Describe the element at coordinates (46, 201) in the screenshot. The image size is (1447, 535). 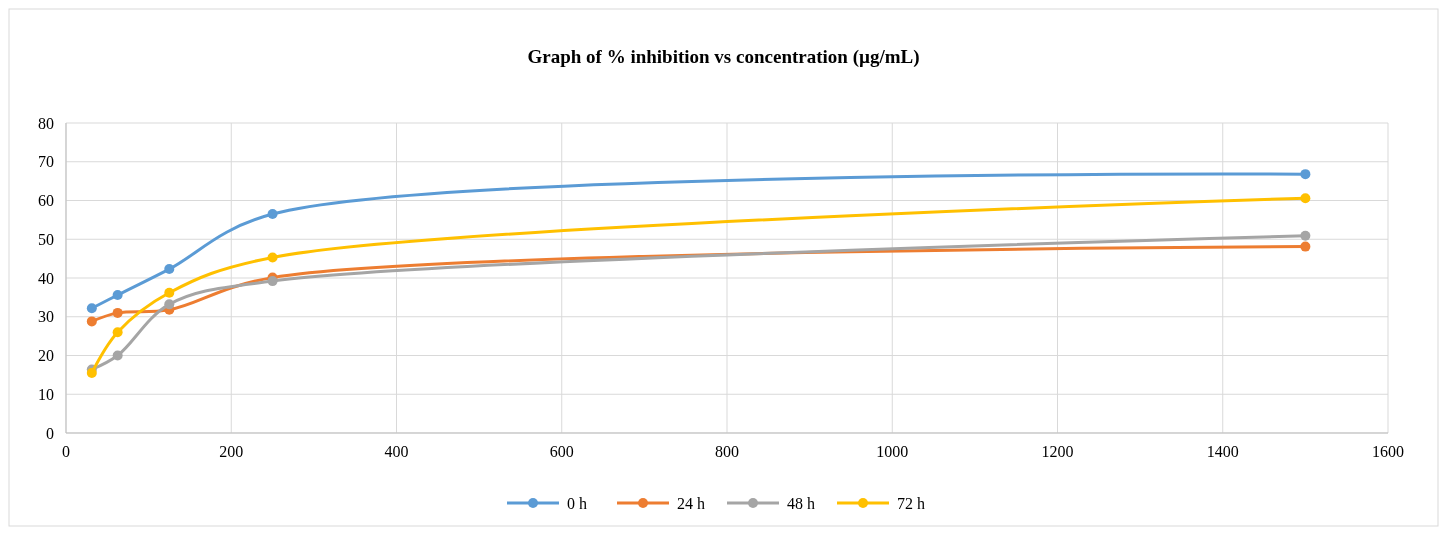
I see `y-tick-label: 60` at that location.